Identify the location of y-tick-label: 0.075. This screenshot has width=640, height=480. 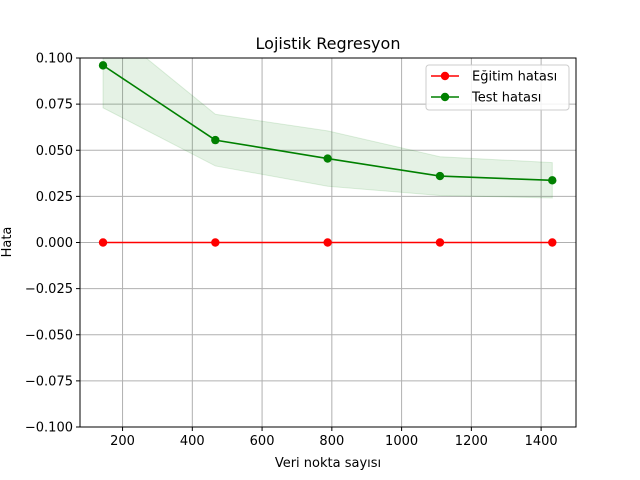
(54, 105).